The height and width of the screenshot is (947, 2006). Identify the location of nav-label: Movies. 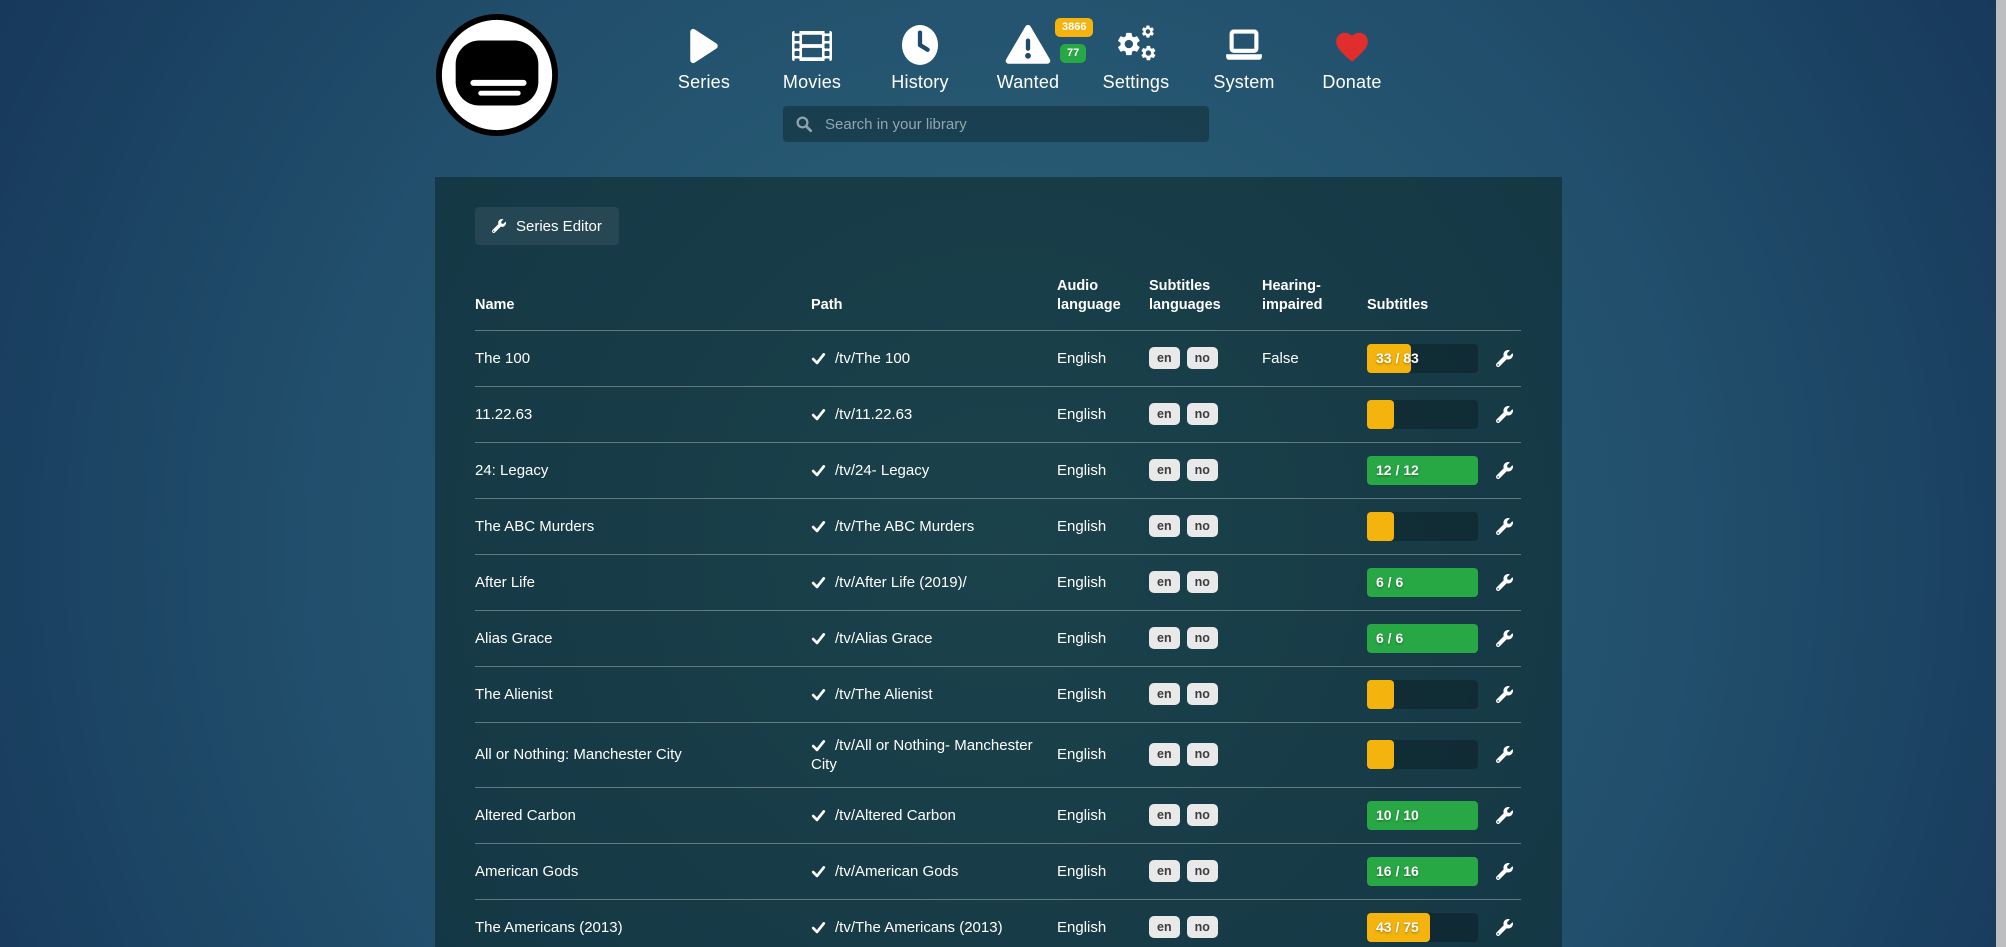
(812, 82).